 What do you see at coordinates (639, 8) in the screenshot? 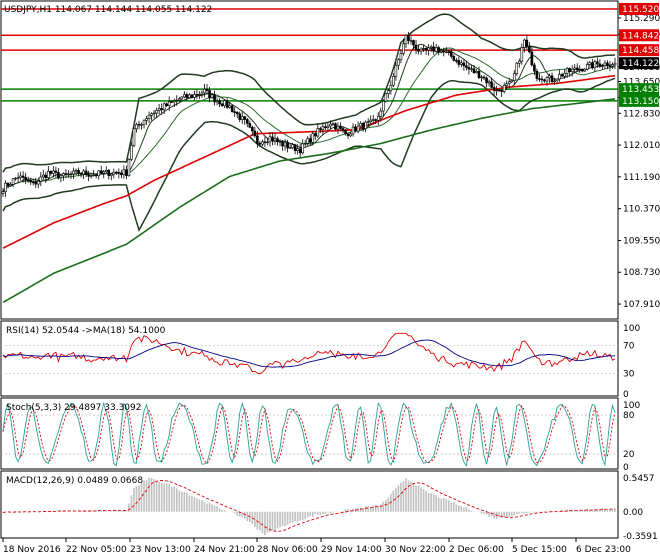
I see `level-label-box` at bounding box center [639, 8].